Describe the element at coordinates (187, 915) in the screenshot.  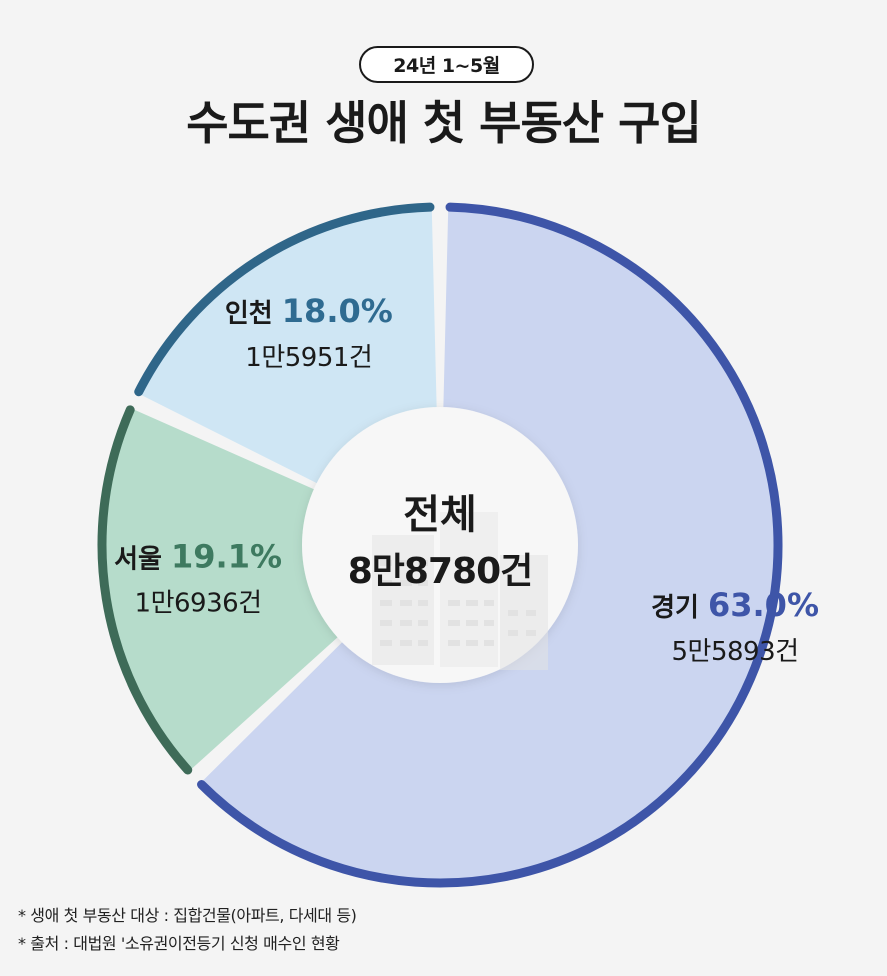
I see `footnote-target: * 생애 첫 부동산 대상 : 집합건물(아파트, 다세대 등)` at that location.